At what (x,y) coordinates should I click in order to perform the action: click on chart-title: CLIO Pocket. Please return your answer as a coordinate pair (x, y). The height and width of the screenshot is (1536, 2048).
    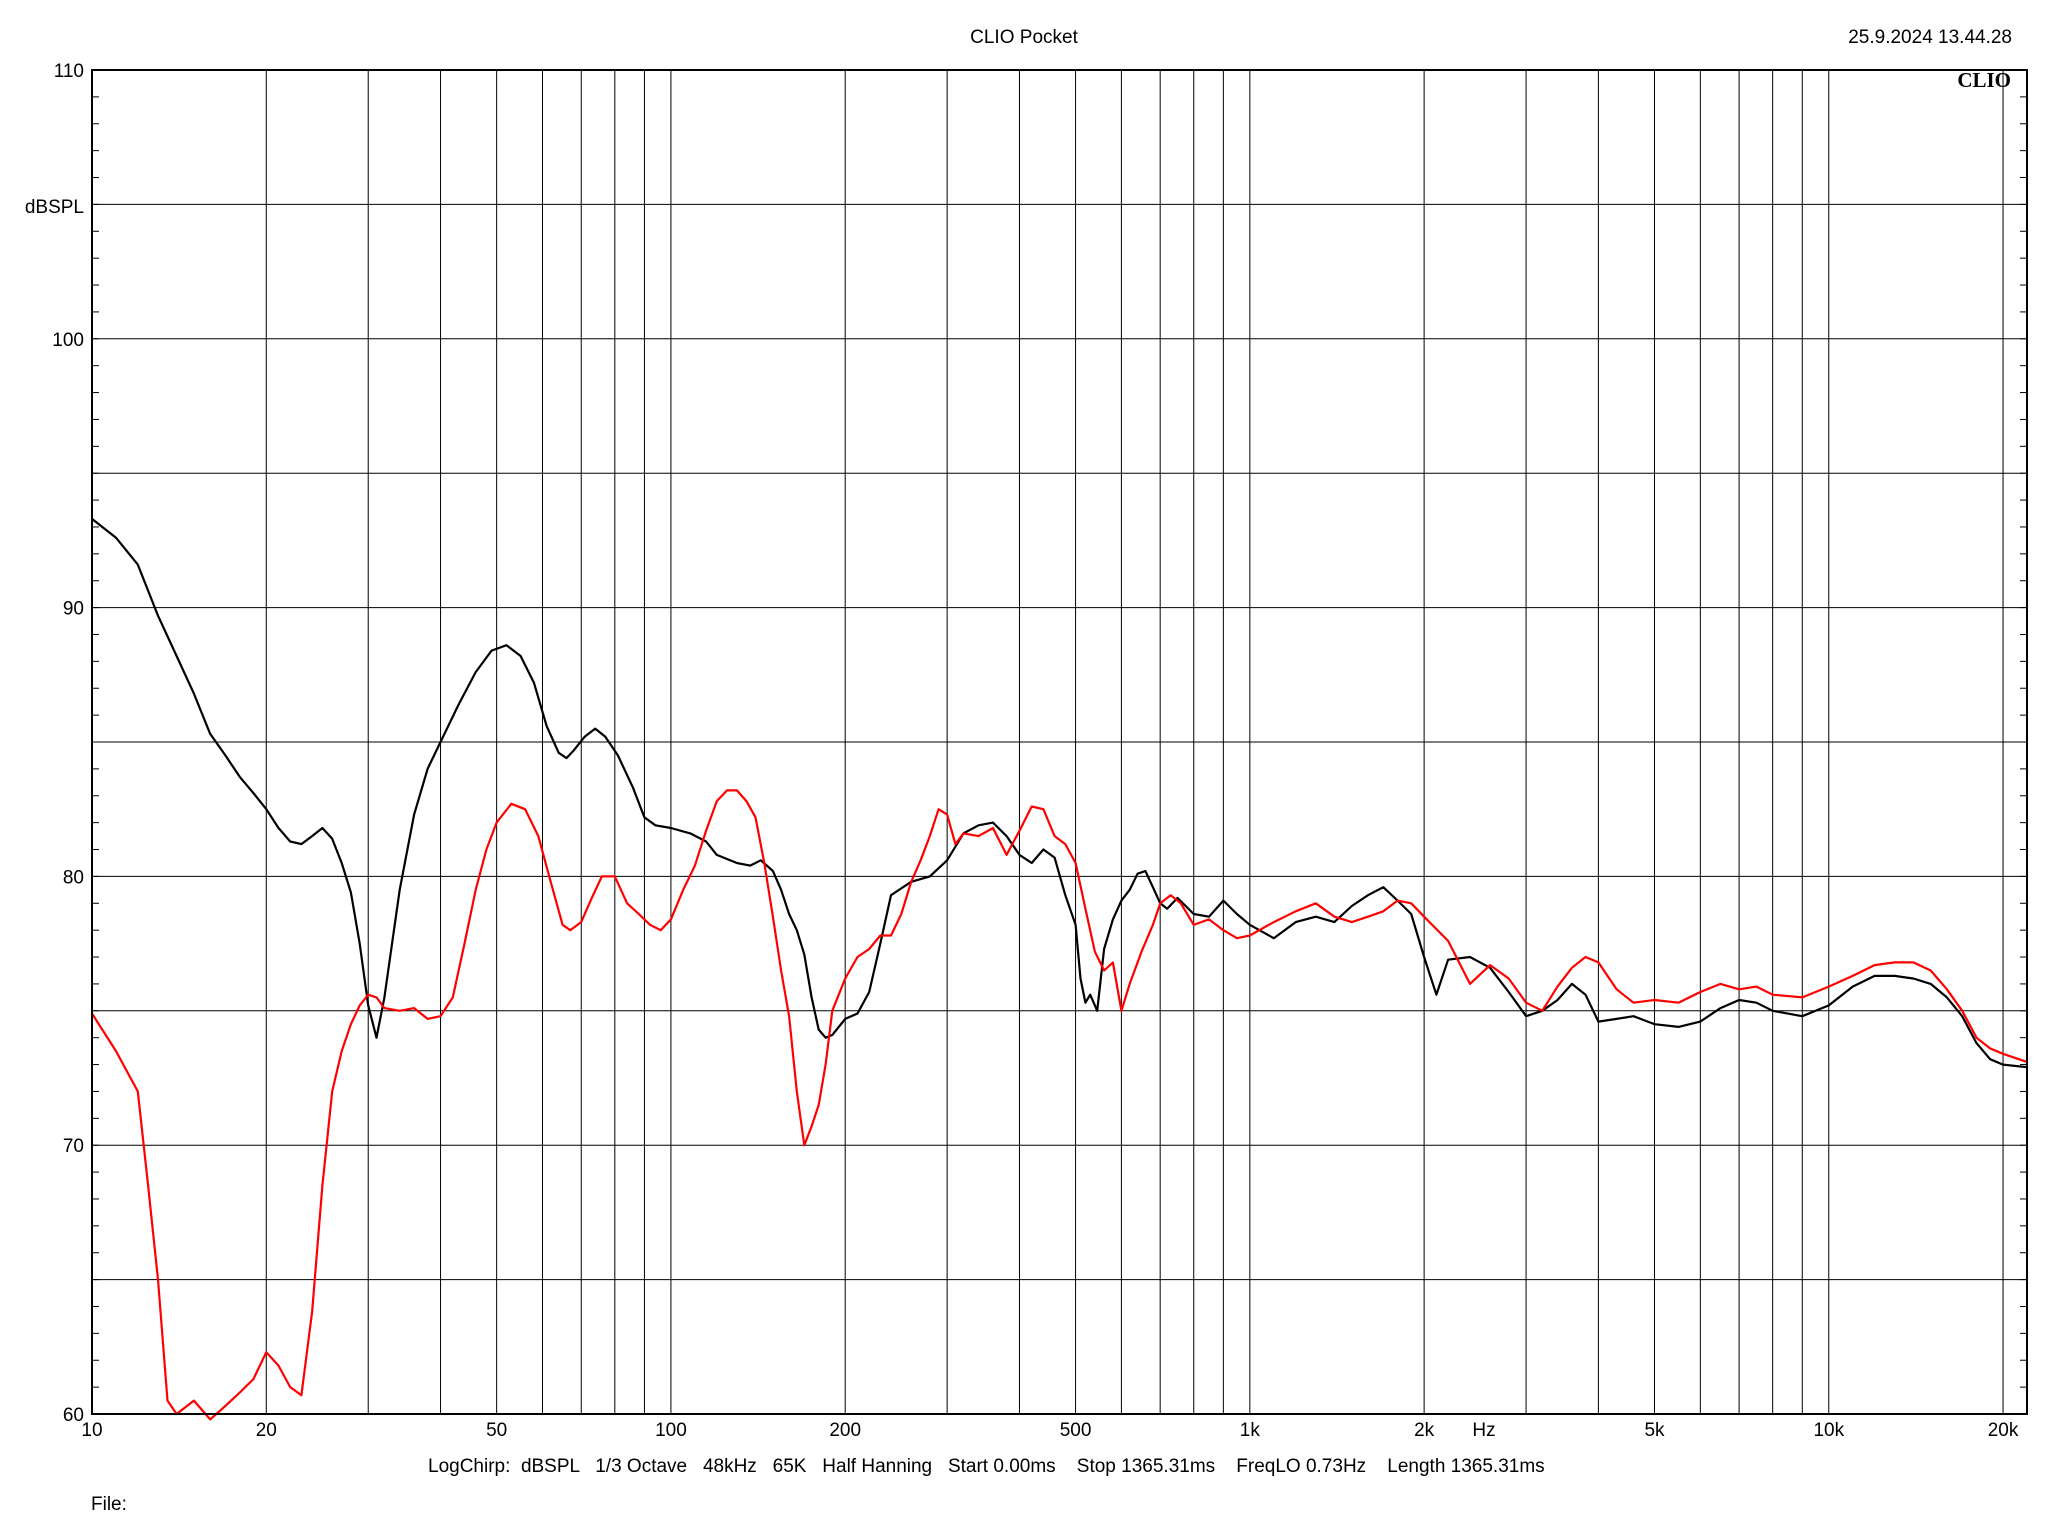
    Looking at the image, I should click on (1024, 37).